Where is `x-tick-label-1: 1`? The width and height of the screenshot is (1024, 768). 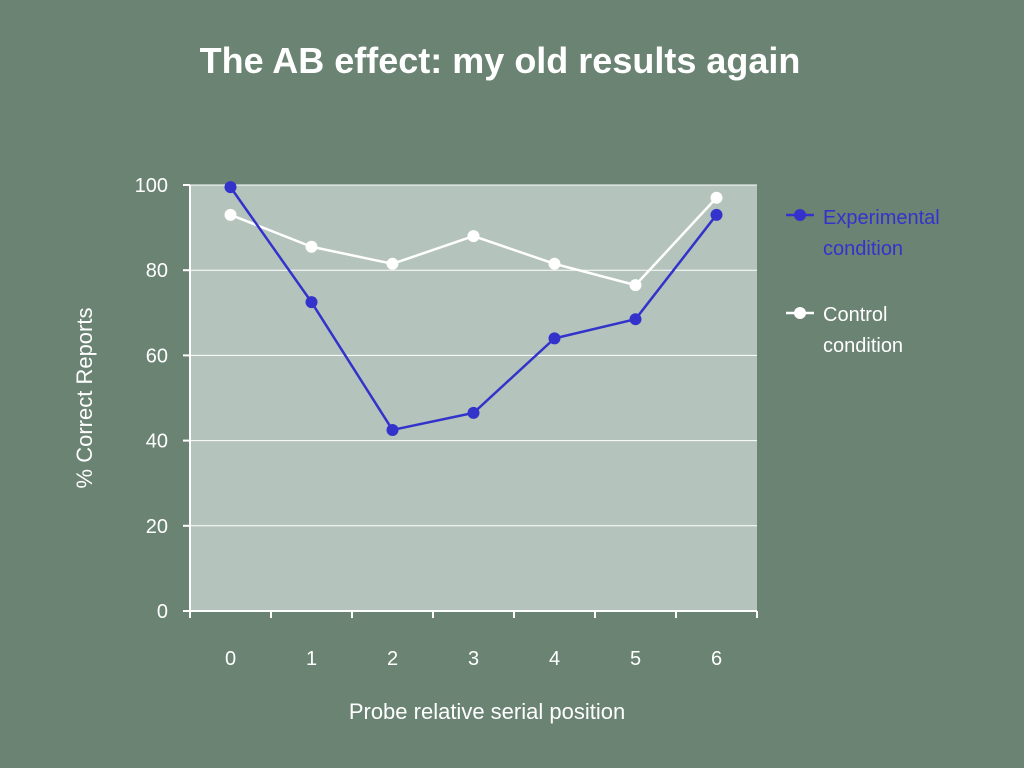 x-tick-label-1: 1 is located at coordinates (311, 659).